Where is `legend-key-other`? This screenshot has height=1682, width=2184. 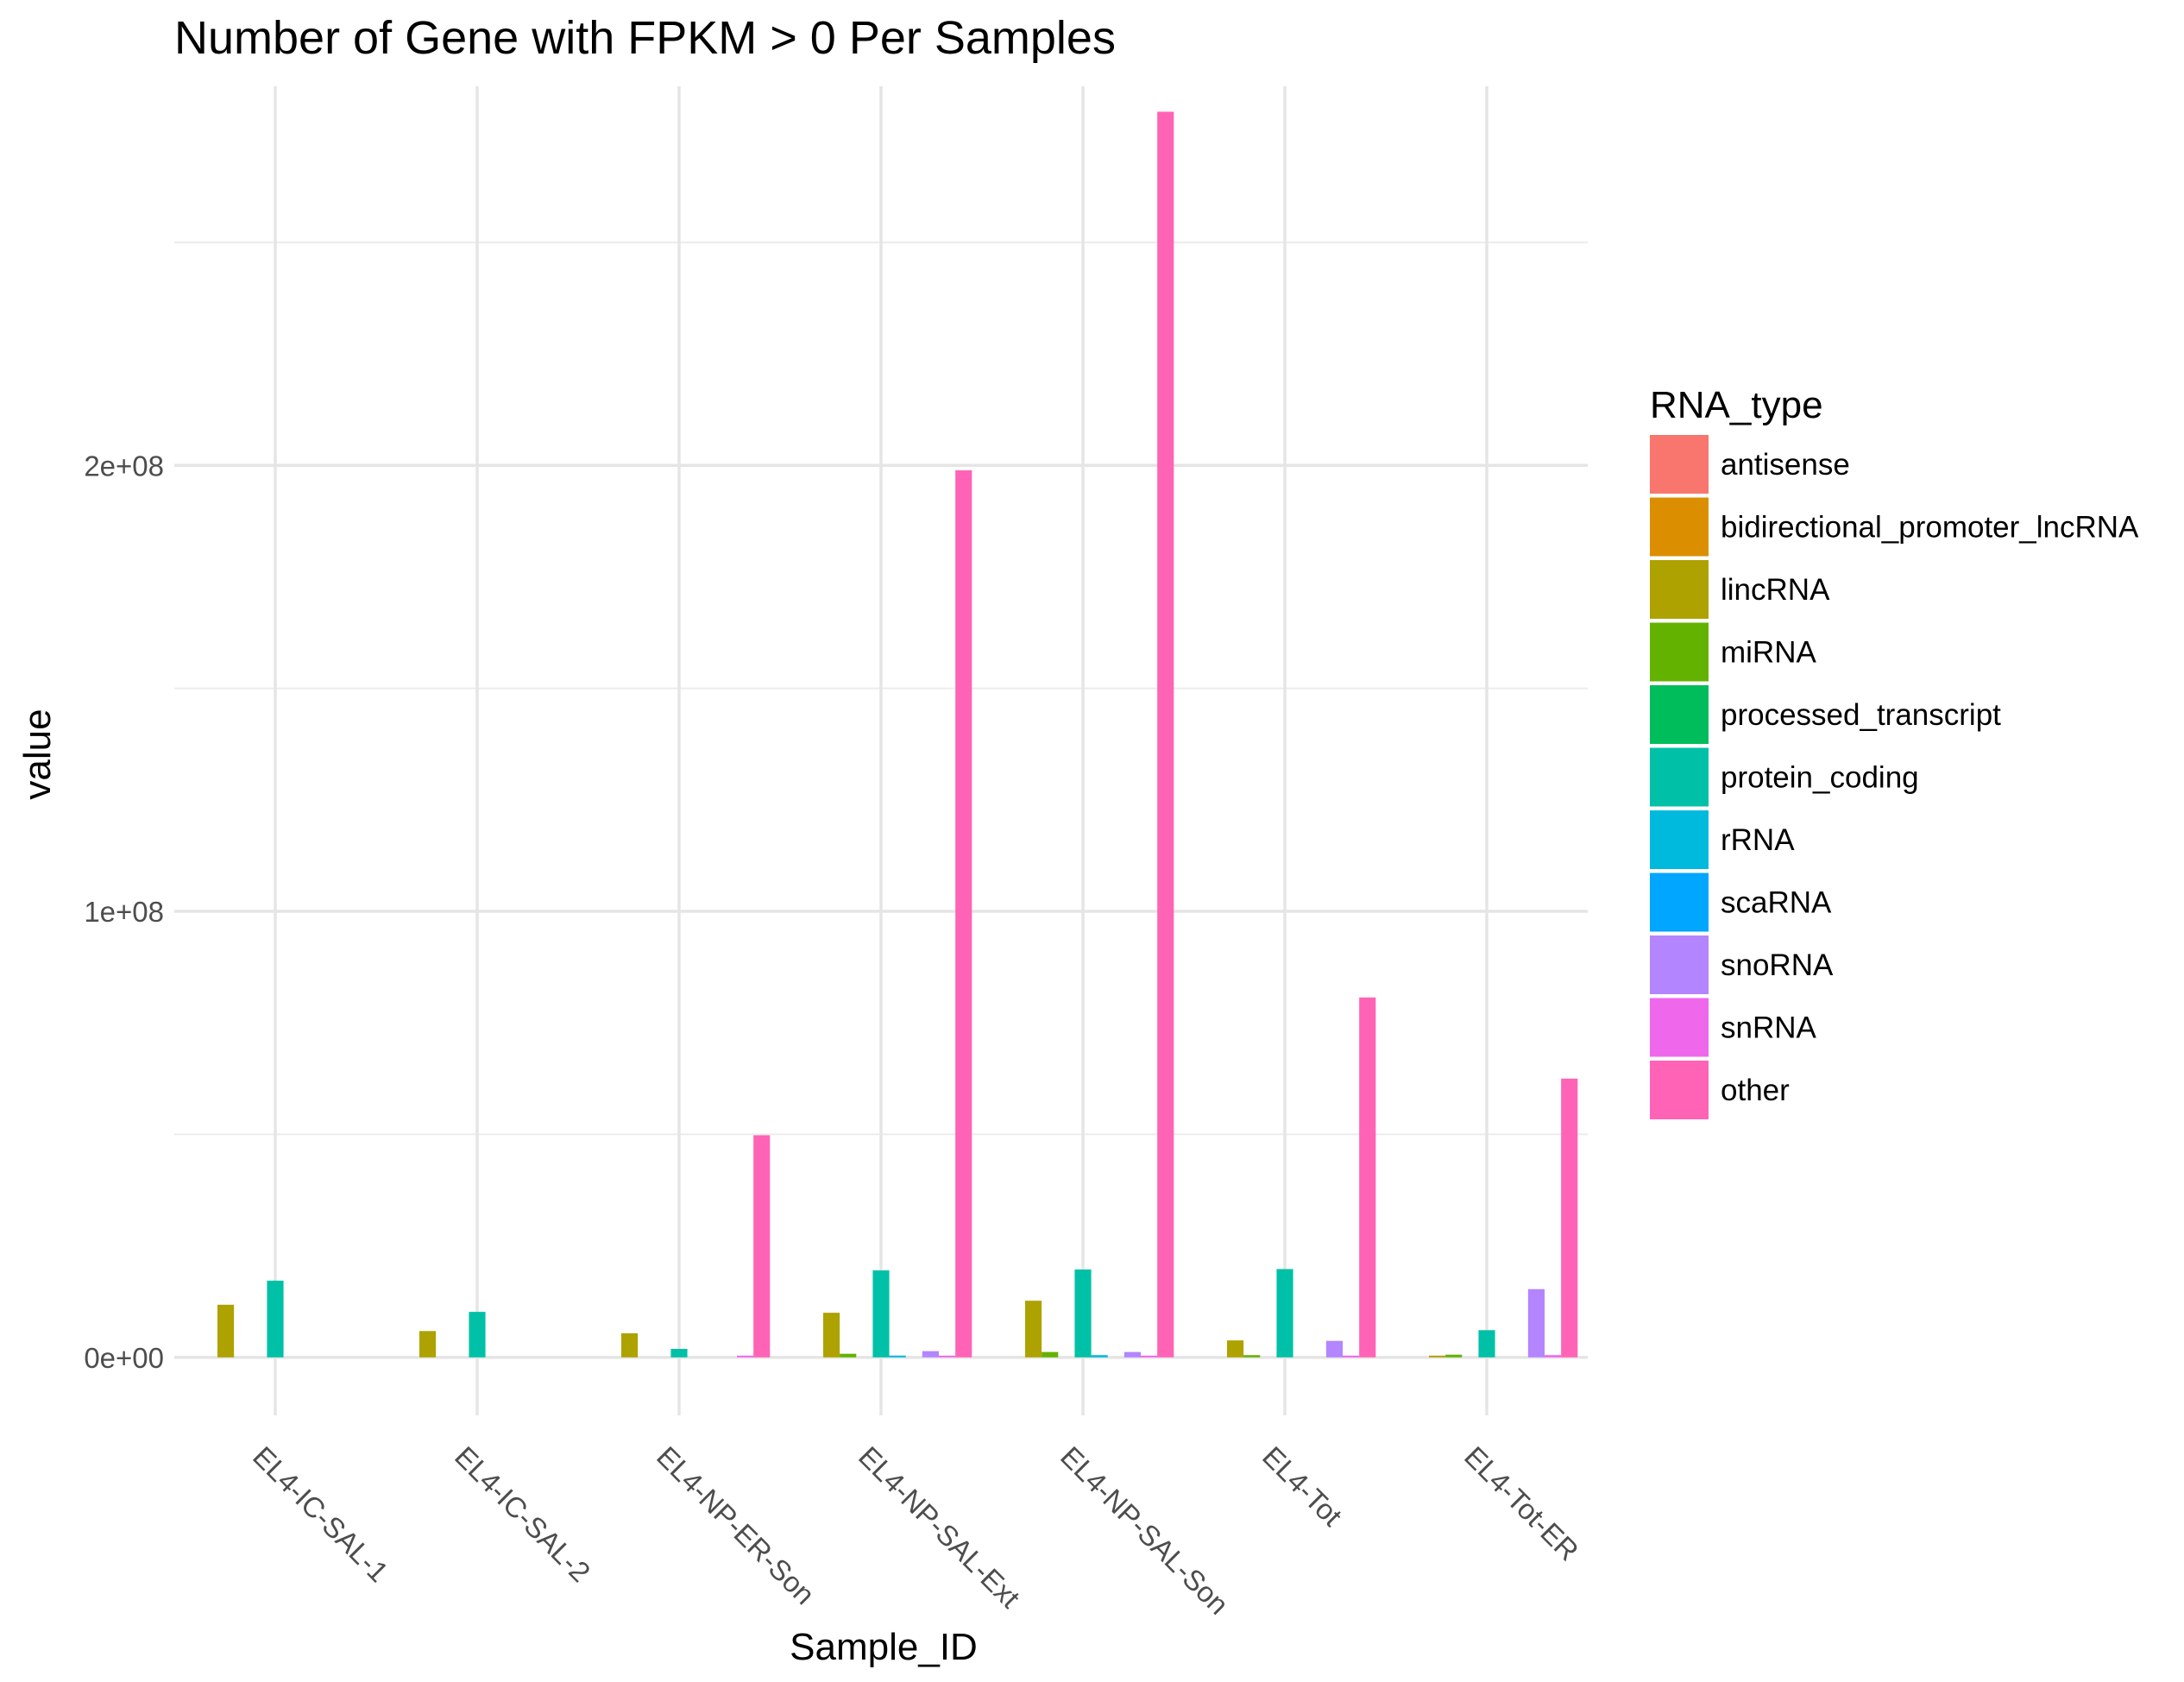 legend-key-other is located at coordinates (1680, 1090).